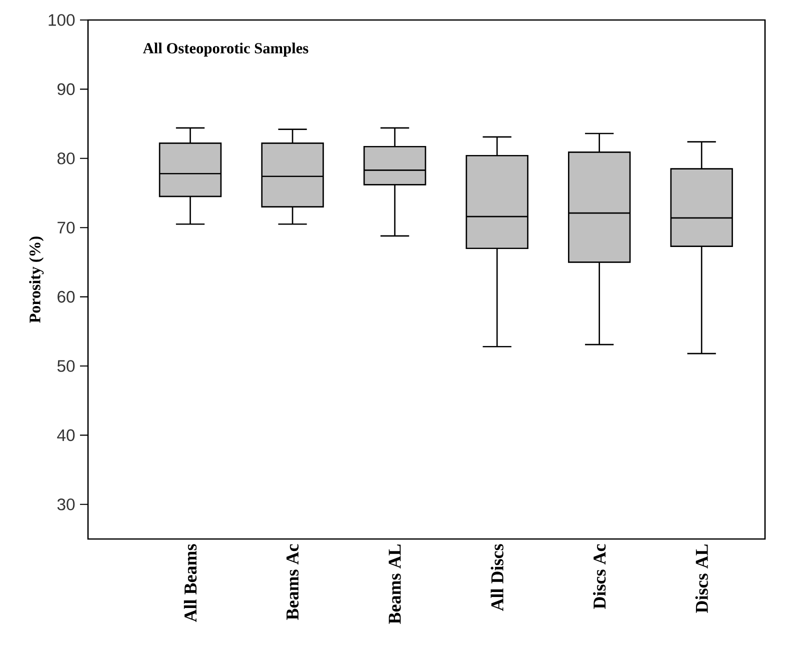  Describe the element at coordinates (66, 366) in the screenshot. I see `y-tick-label: 50` at that location.